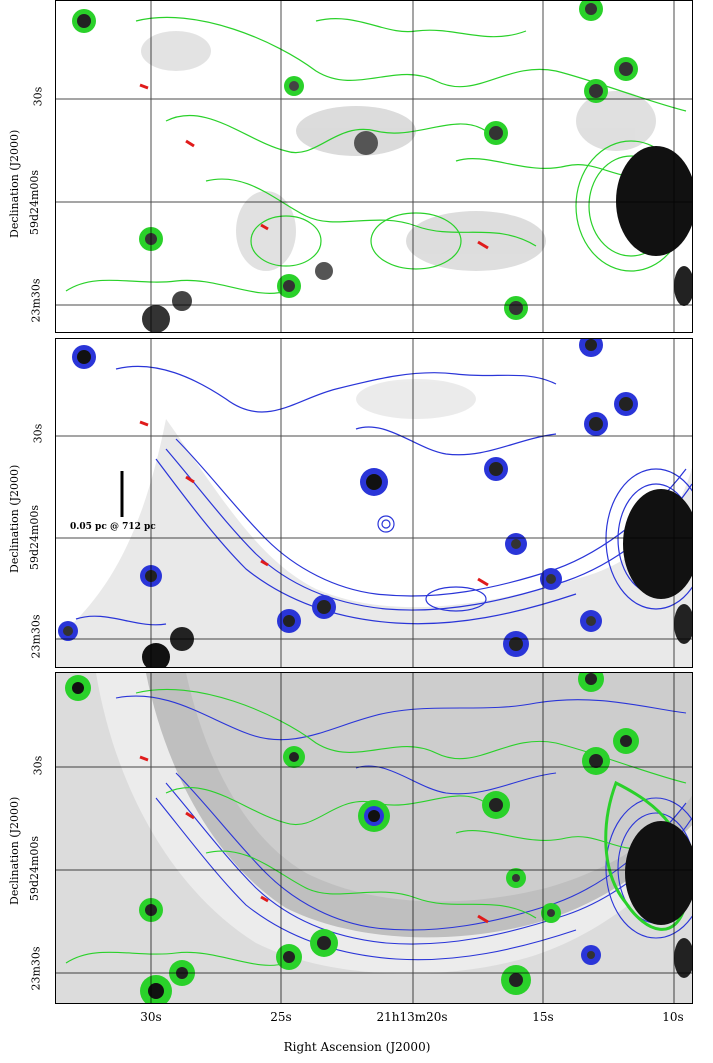 The width and height of the screenshot is (713, 1063). What do you see at coordinates (412, 1017) in the screenshot?
I see `xtick-21h13m20s: 21h13m20s` at bounding box center [412, 1017].